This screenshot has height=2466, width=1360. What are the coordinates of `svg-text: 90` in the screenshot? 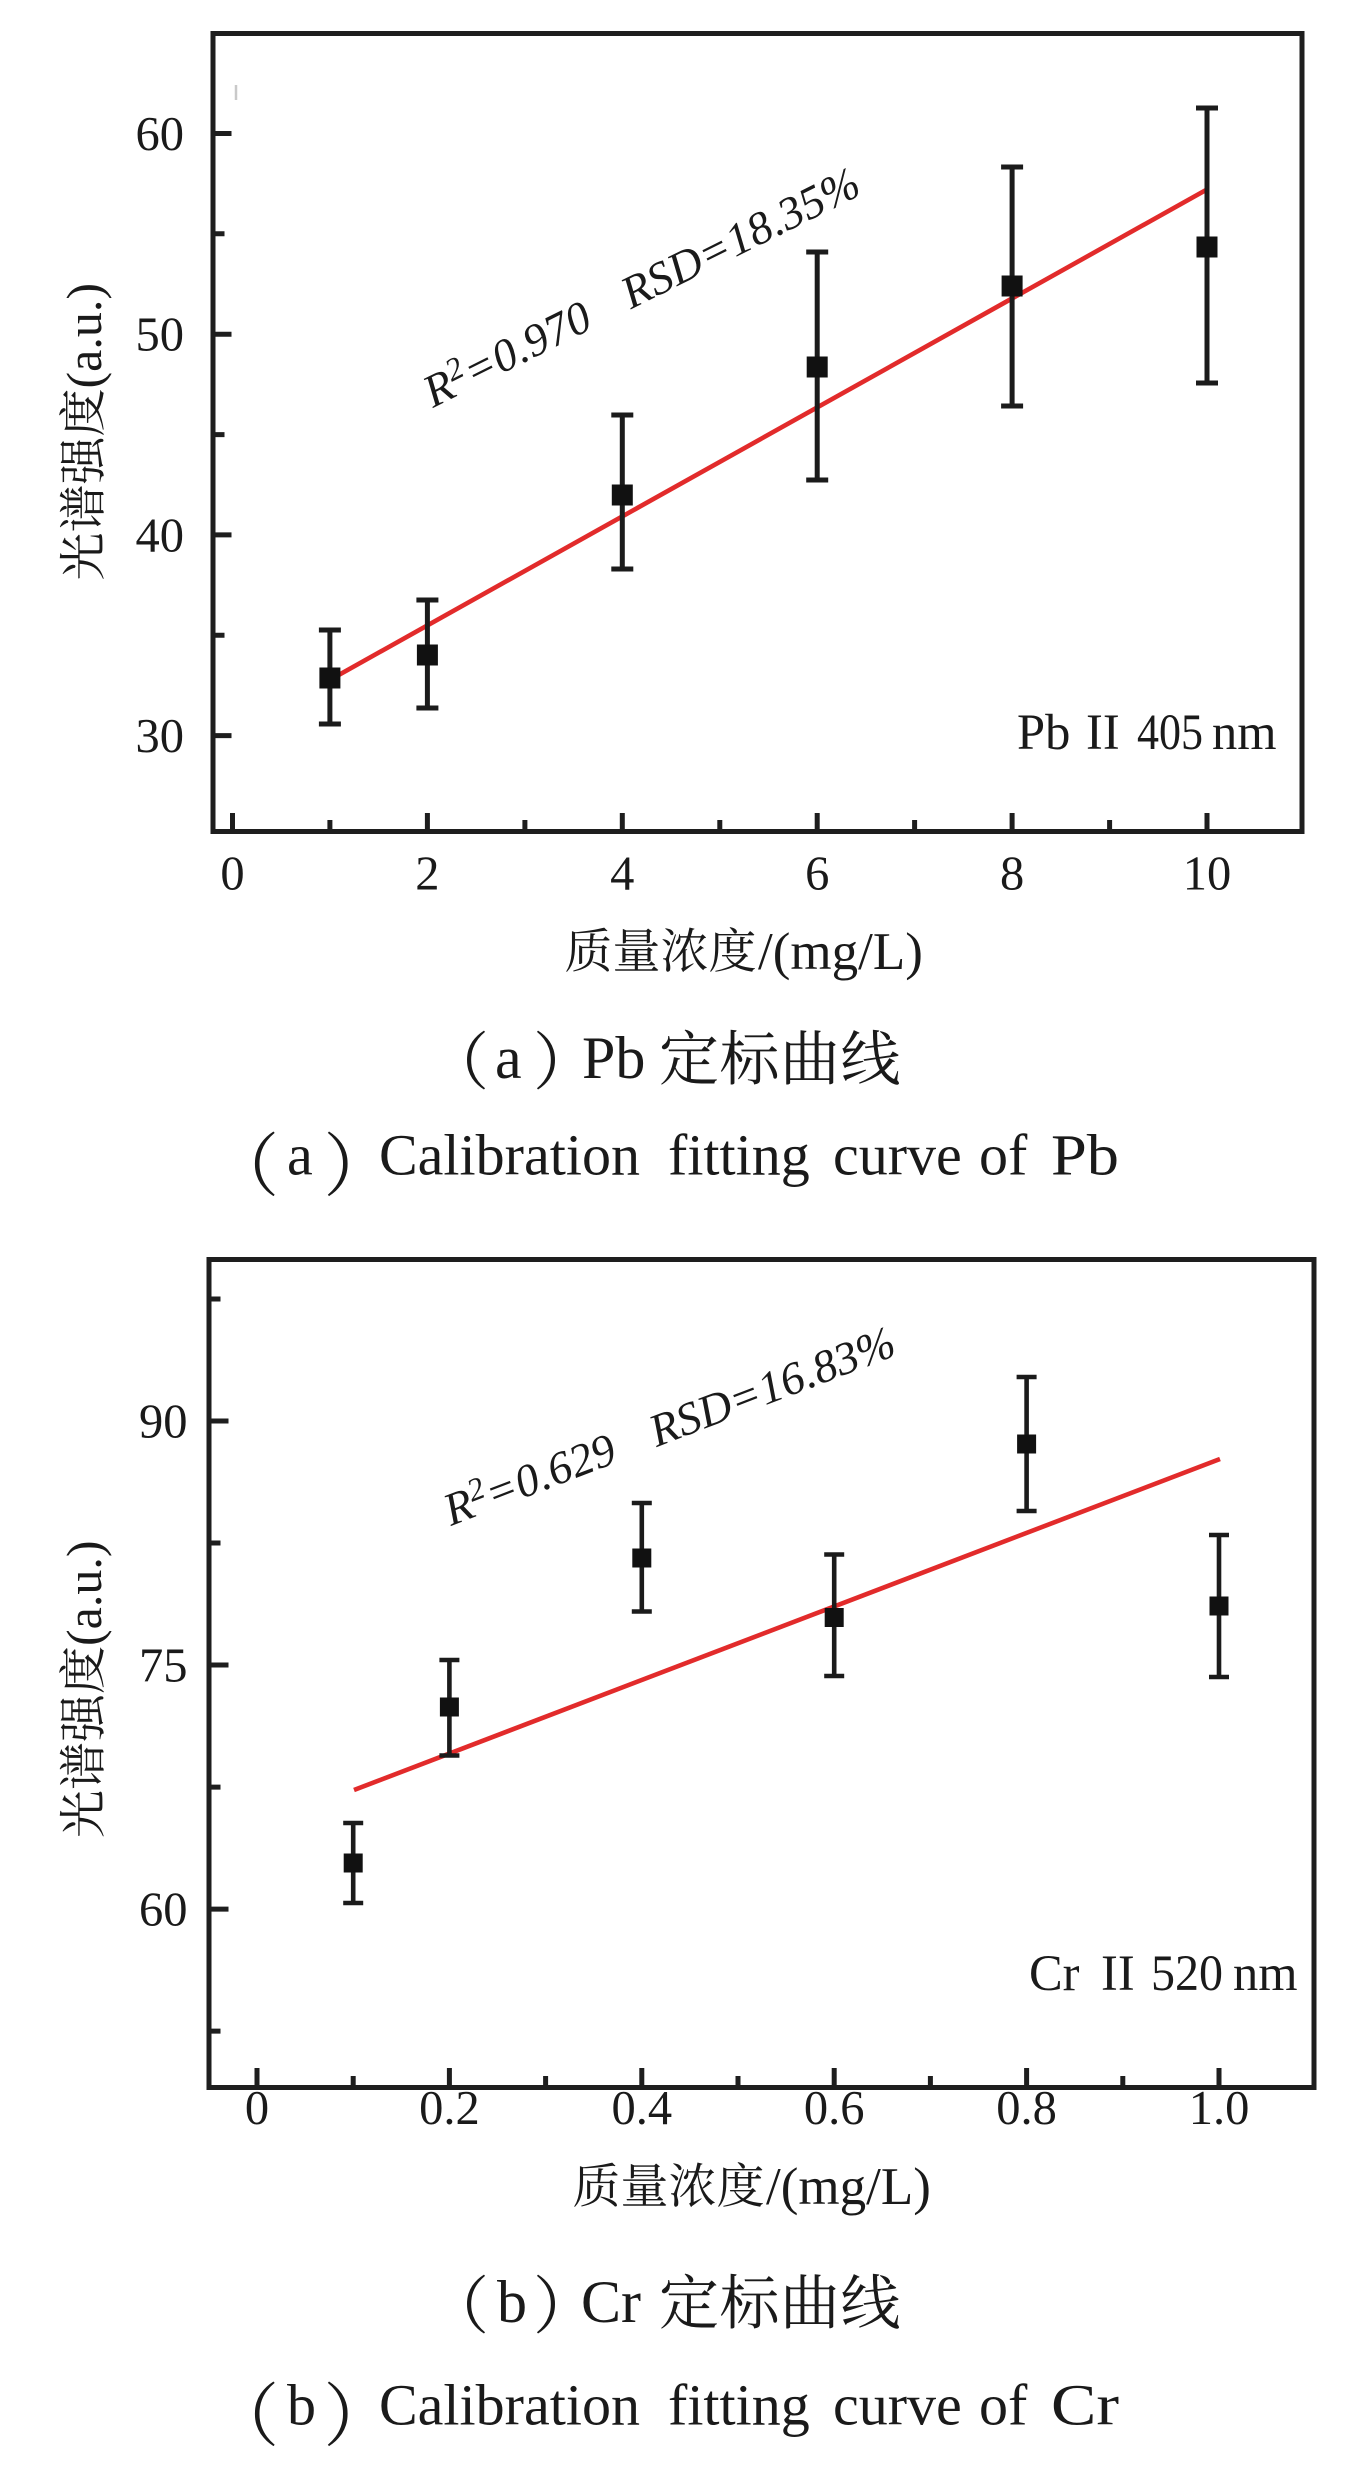 It's located at (163, 1422).